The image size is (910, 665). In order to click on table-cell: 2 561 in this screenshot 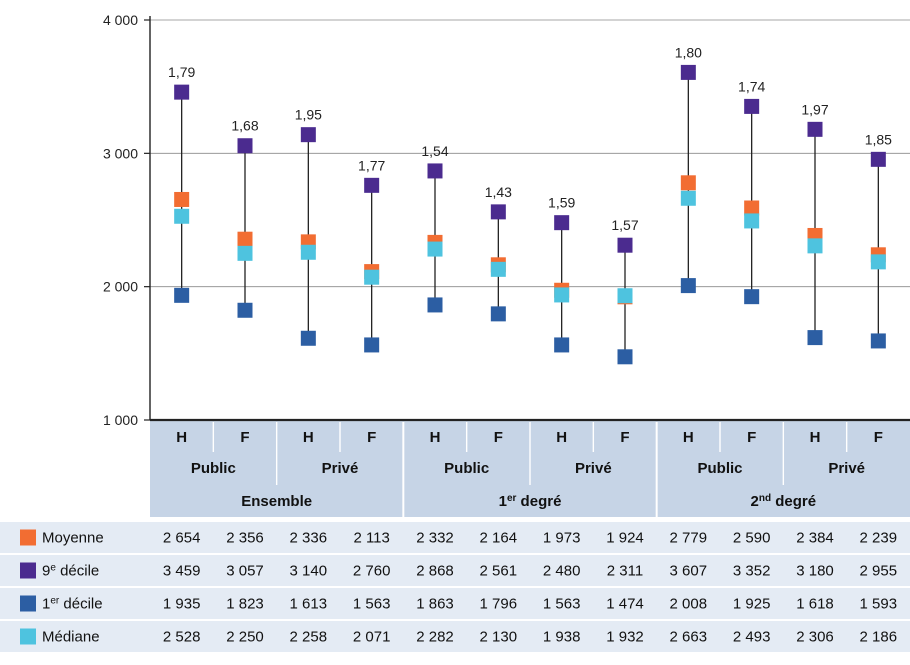, I will do `click(499, 571)`.